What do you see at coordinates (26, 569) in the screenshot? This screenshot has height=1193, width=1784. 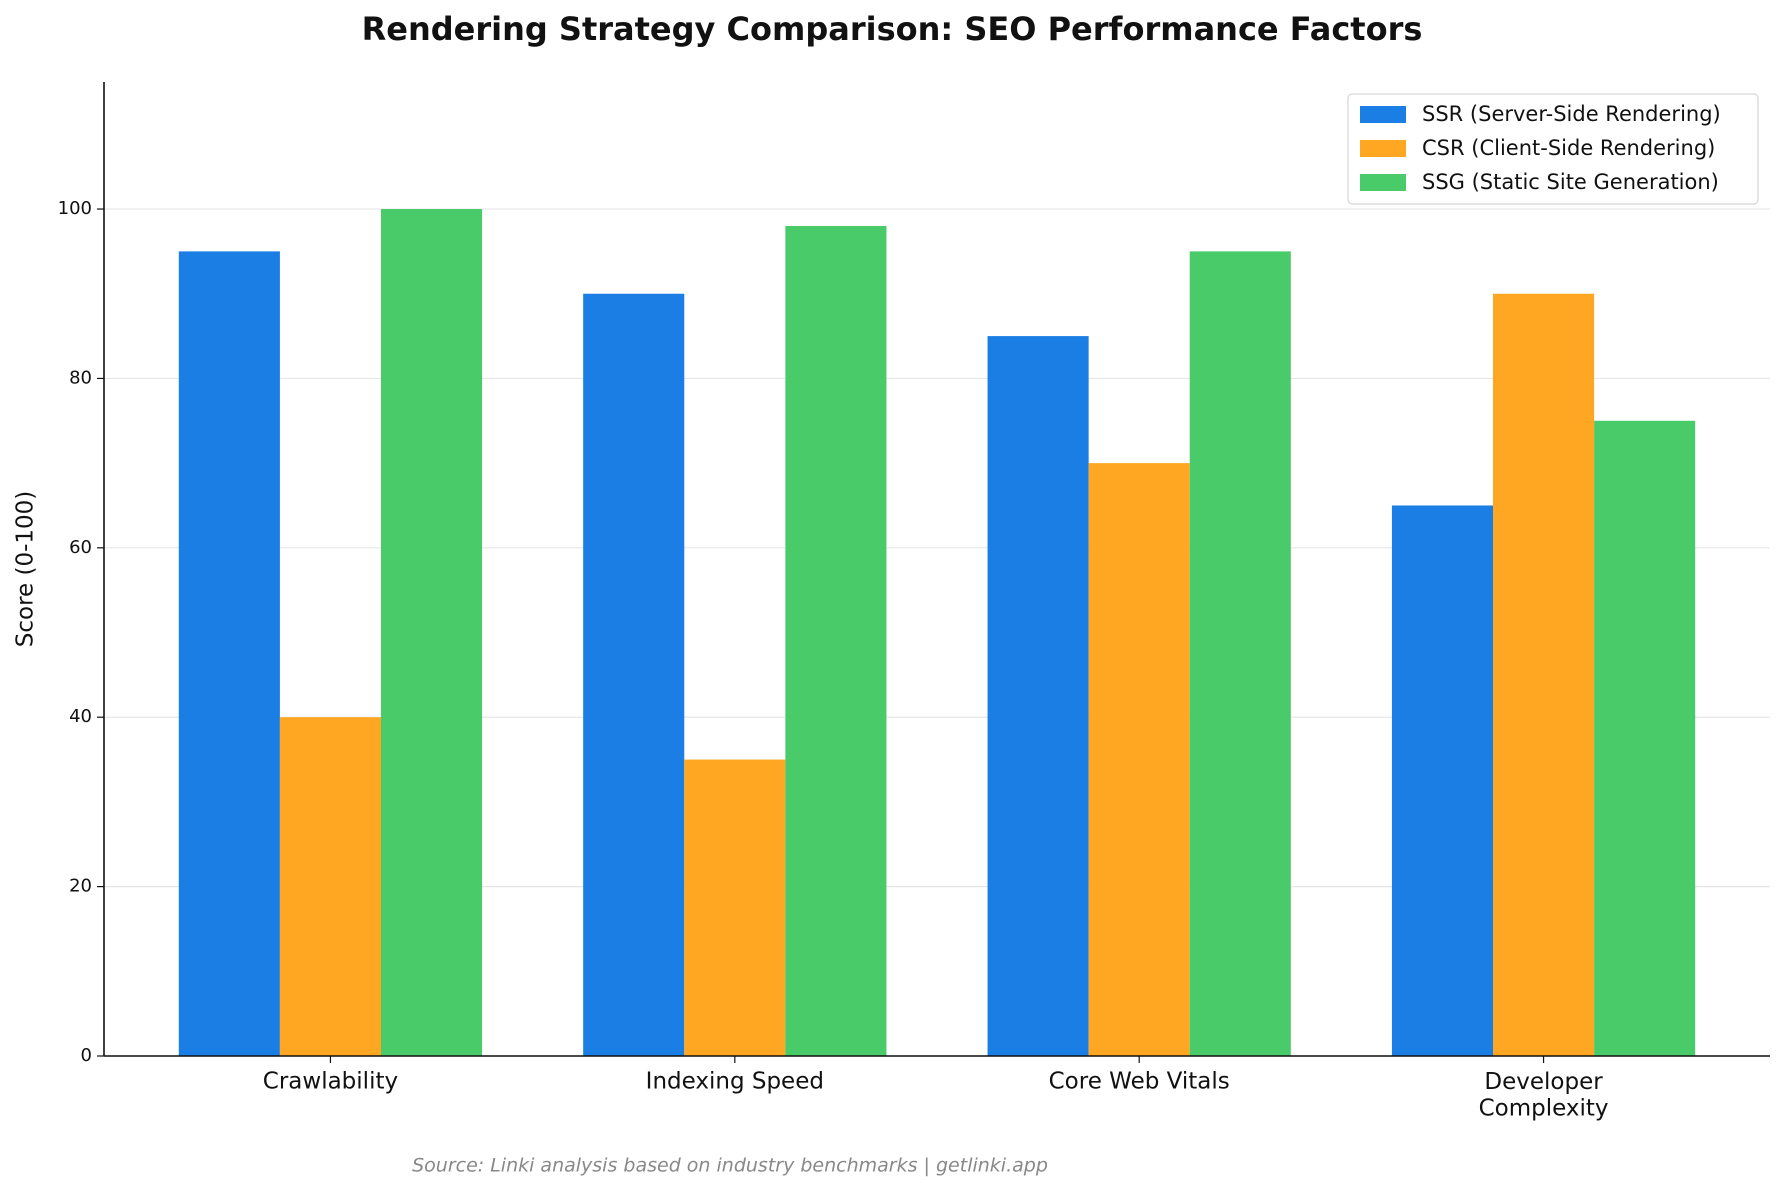 I see `y-axis-label: Score (0-100)` at bounding box center [26, 569].